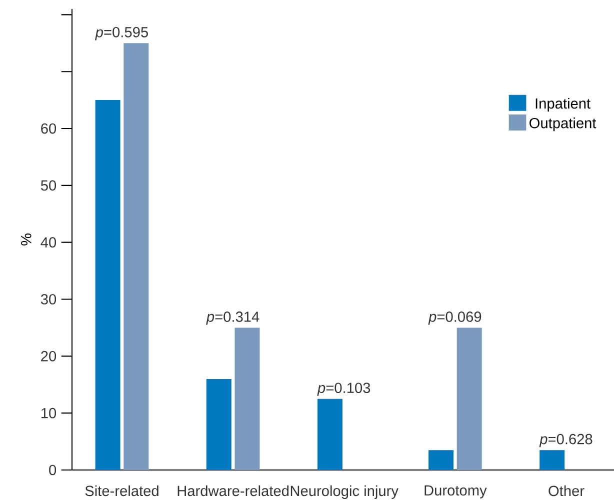 Image resolution: width=614 pixels, height=503 pixels. Describe the element at coordinates (48, 299) in the screenshot. I see `y-tick-label: 30` at that location.